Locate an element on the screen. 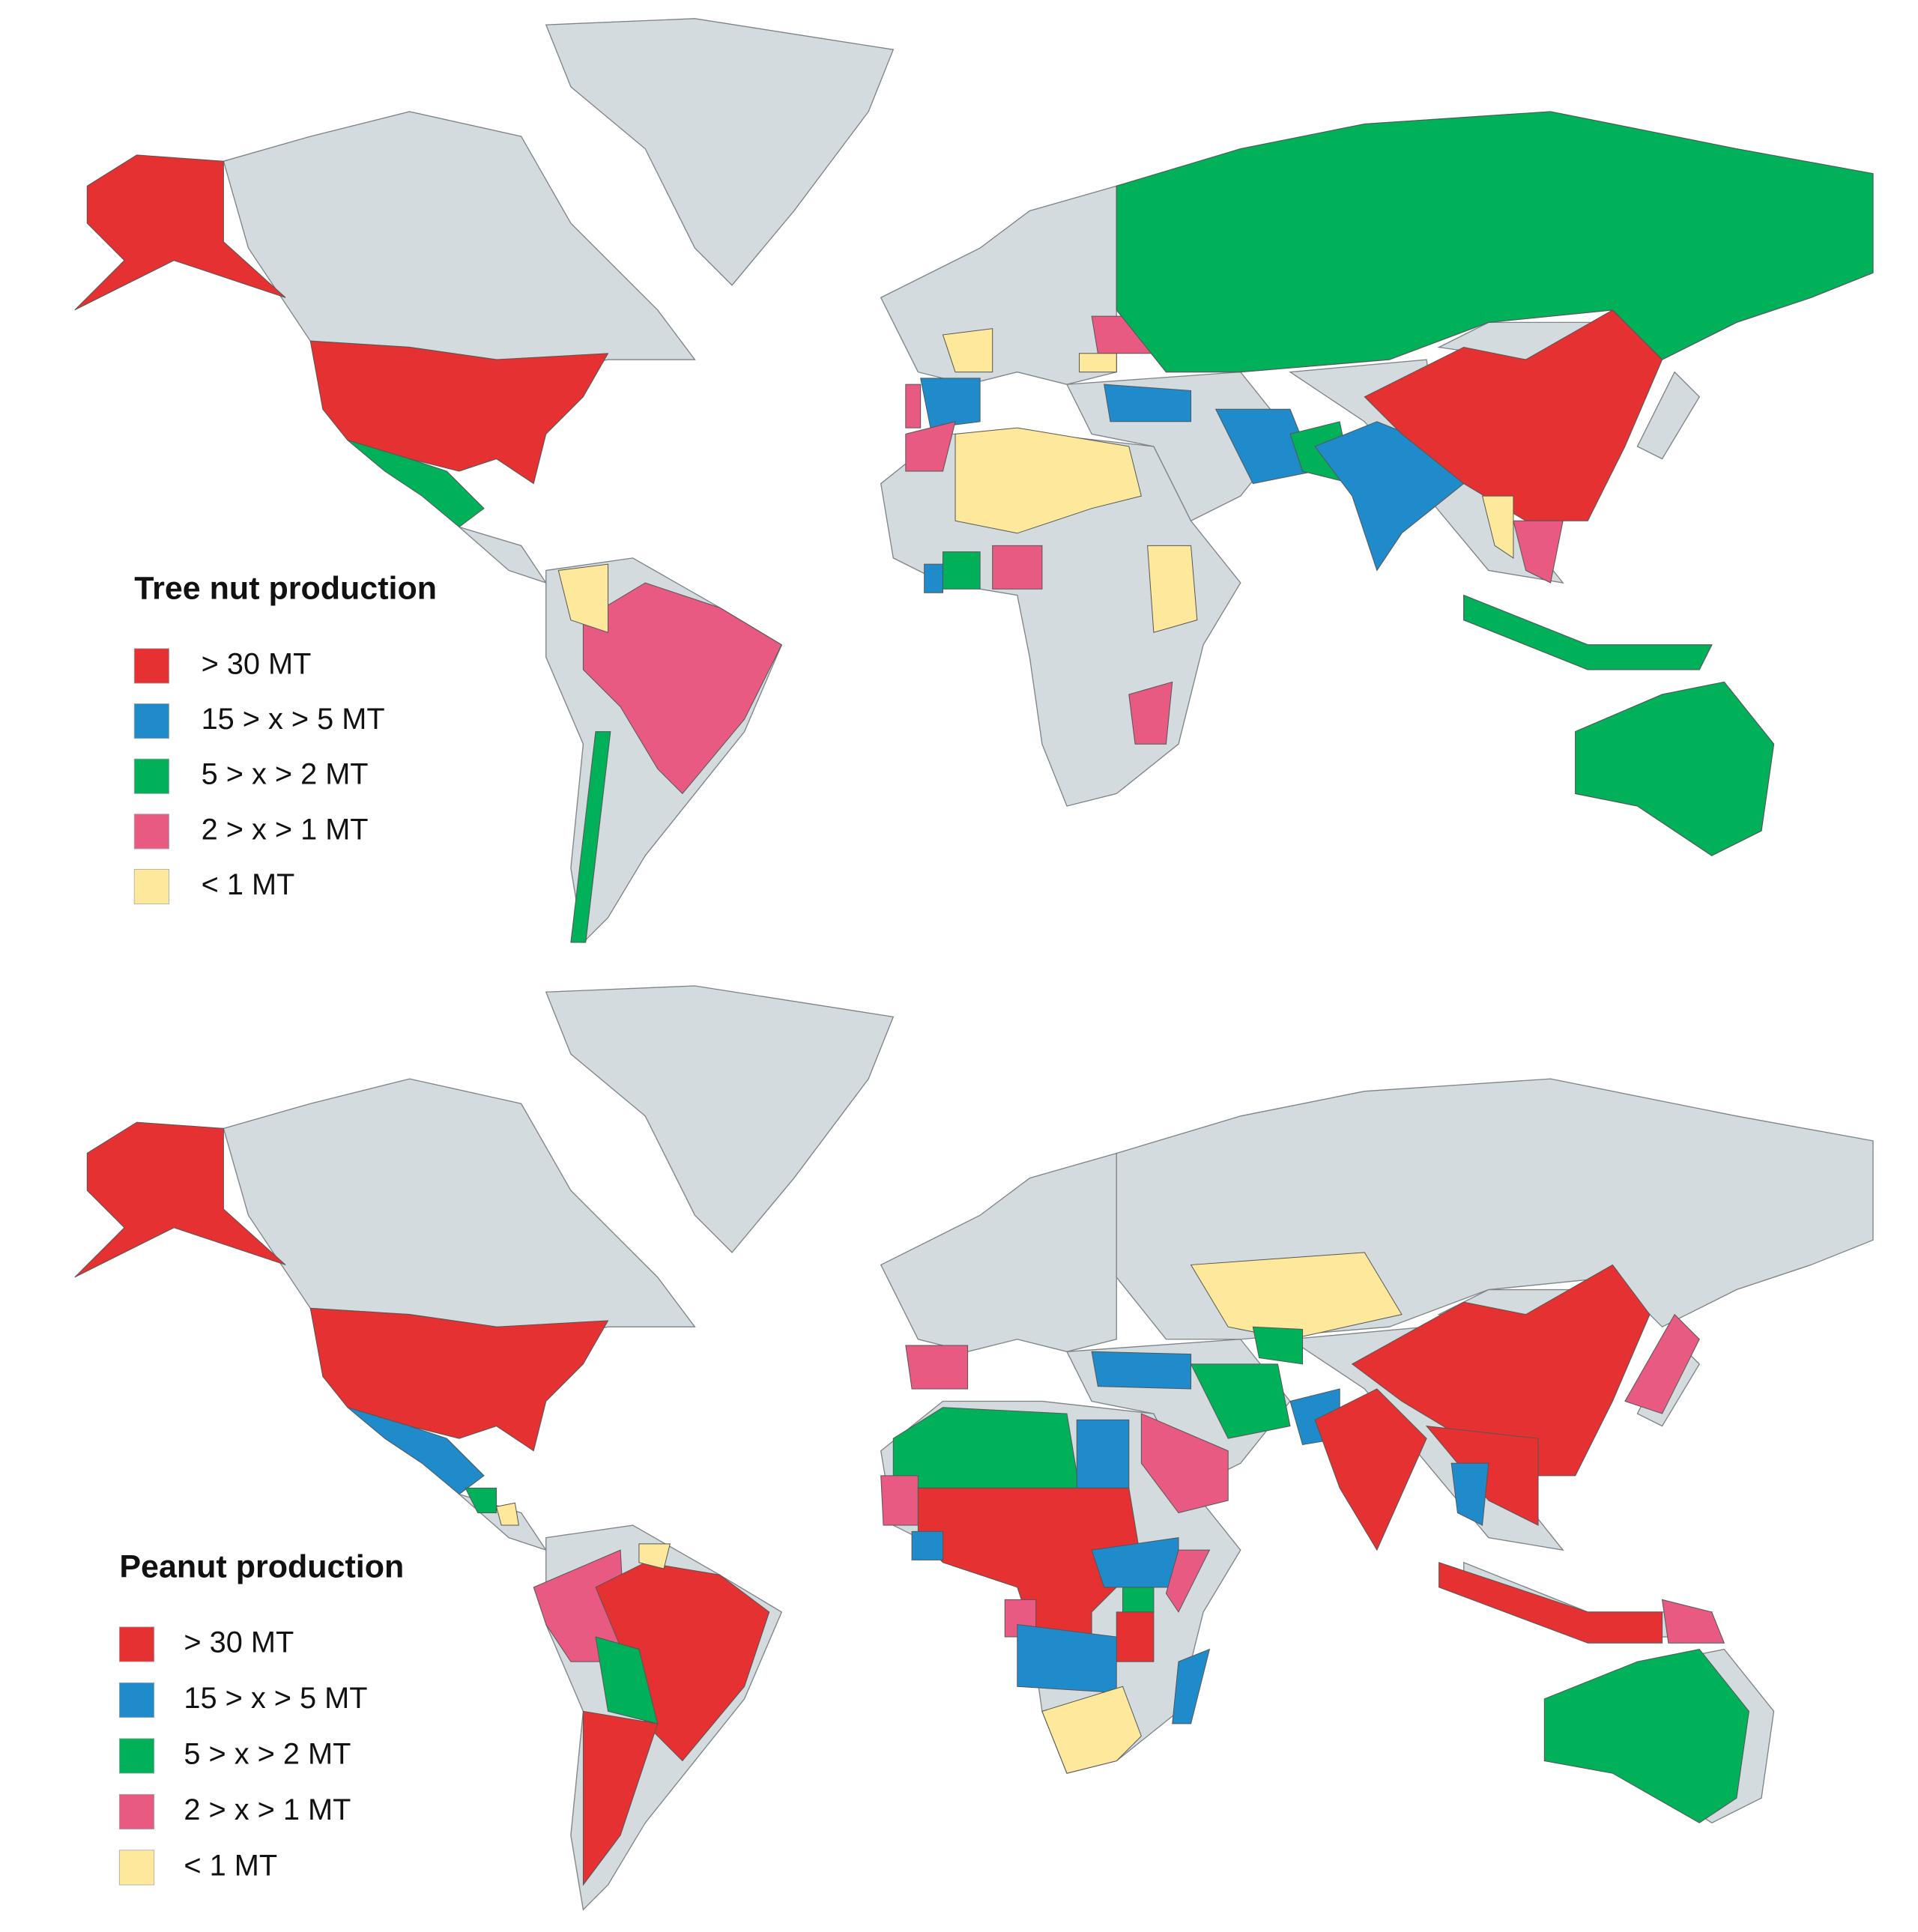 The width and height of the screenshot is (1918, 1932). legend-title: Tree nut production is located at coordinates (285, 588).